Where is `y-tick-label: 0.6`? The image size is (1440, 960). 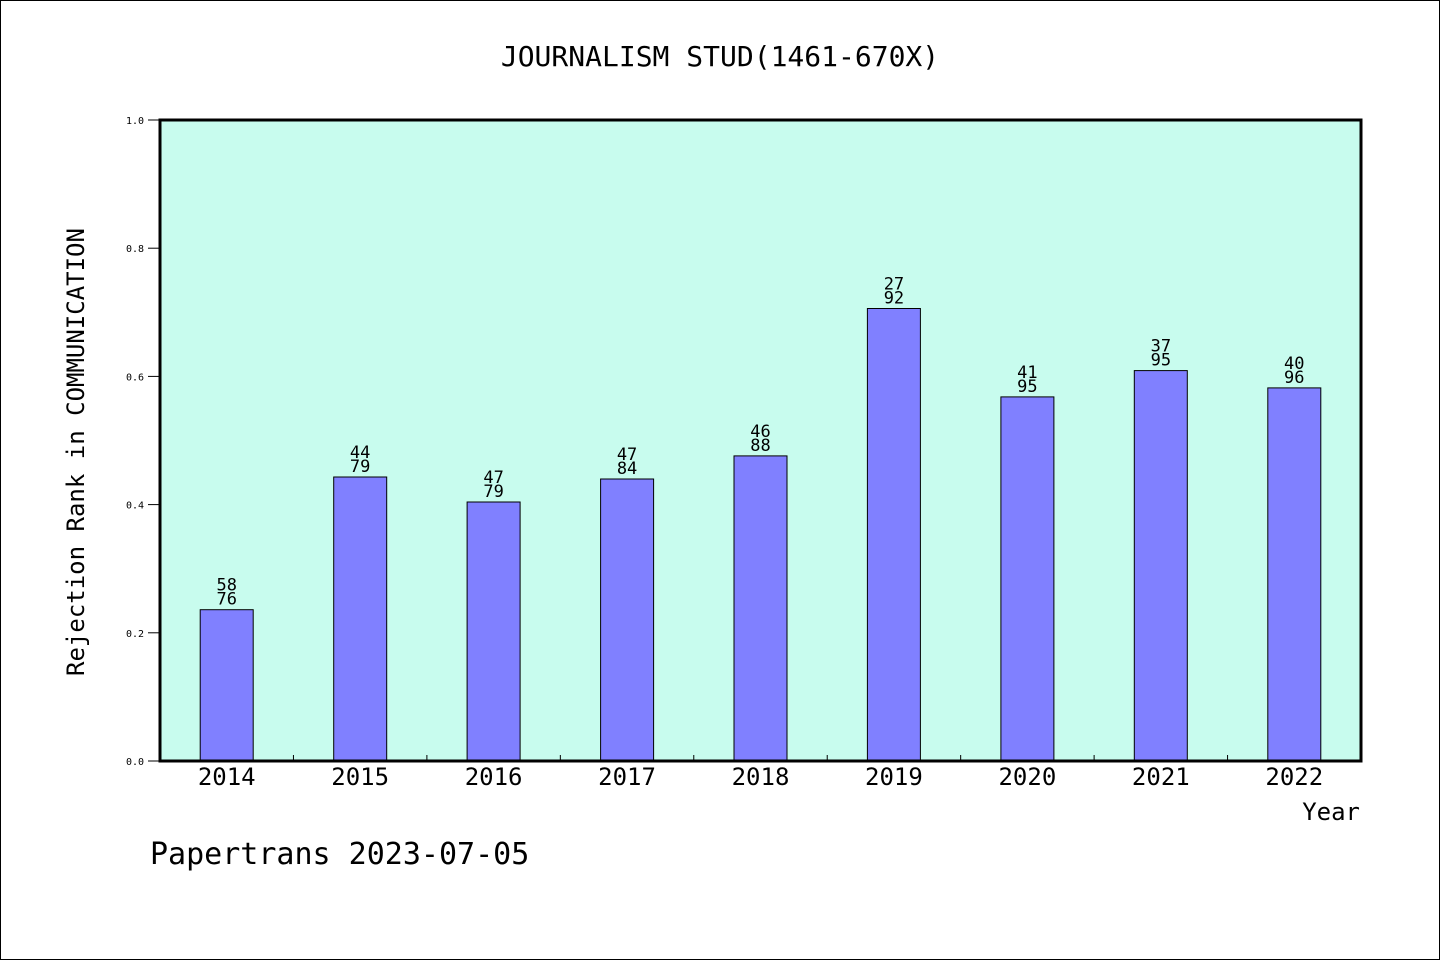
y-tick-label: 0.6 is located at coordinates (135, 377).